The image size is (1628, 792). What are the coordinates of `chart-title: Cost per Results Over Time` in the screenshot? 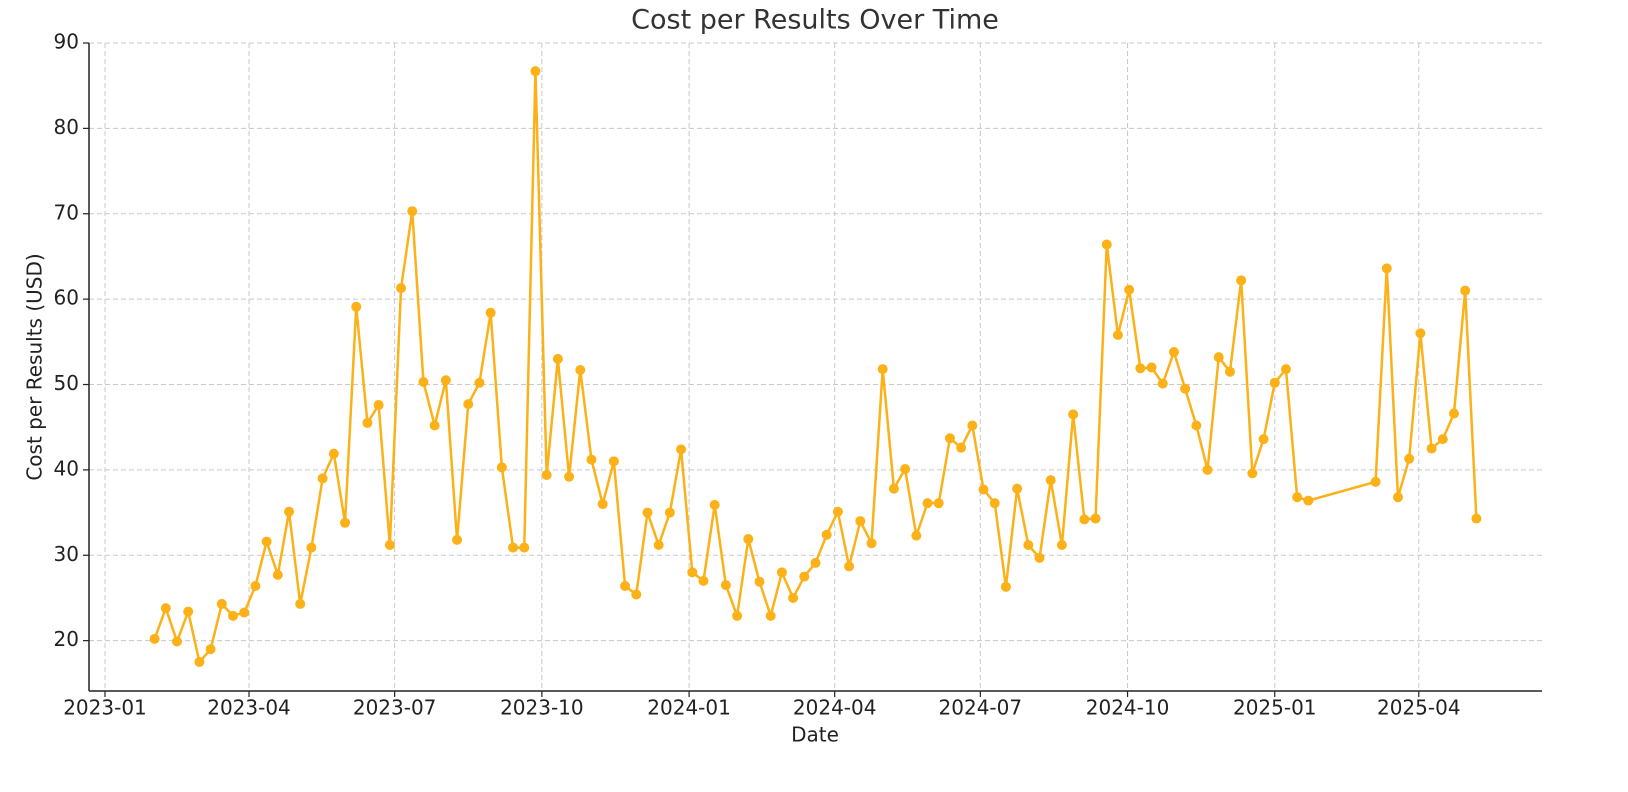 It's located at (815, 20).